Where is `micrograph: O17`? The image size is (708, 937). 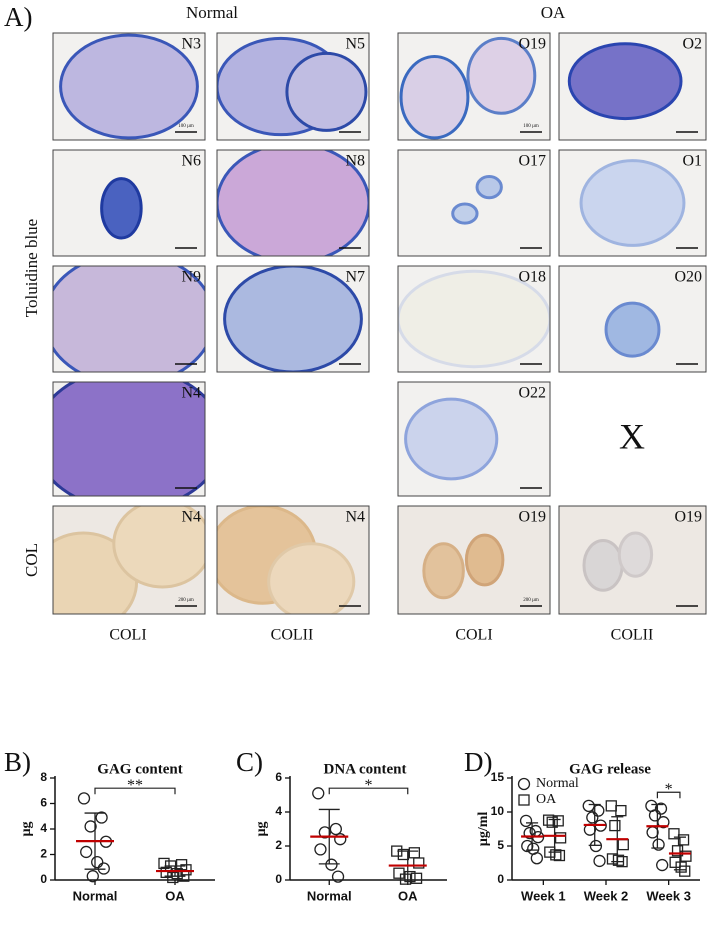 micrograph: O17 is located at coordinates (474, 203).